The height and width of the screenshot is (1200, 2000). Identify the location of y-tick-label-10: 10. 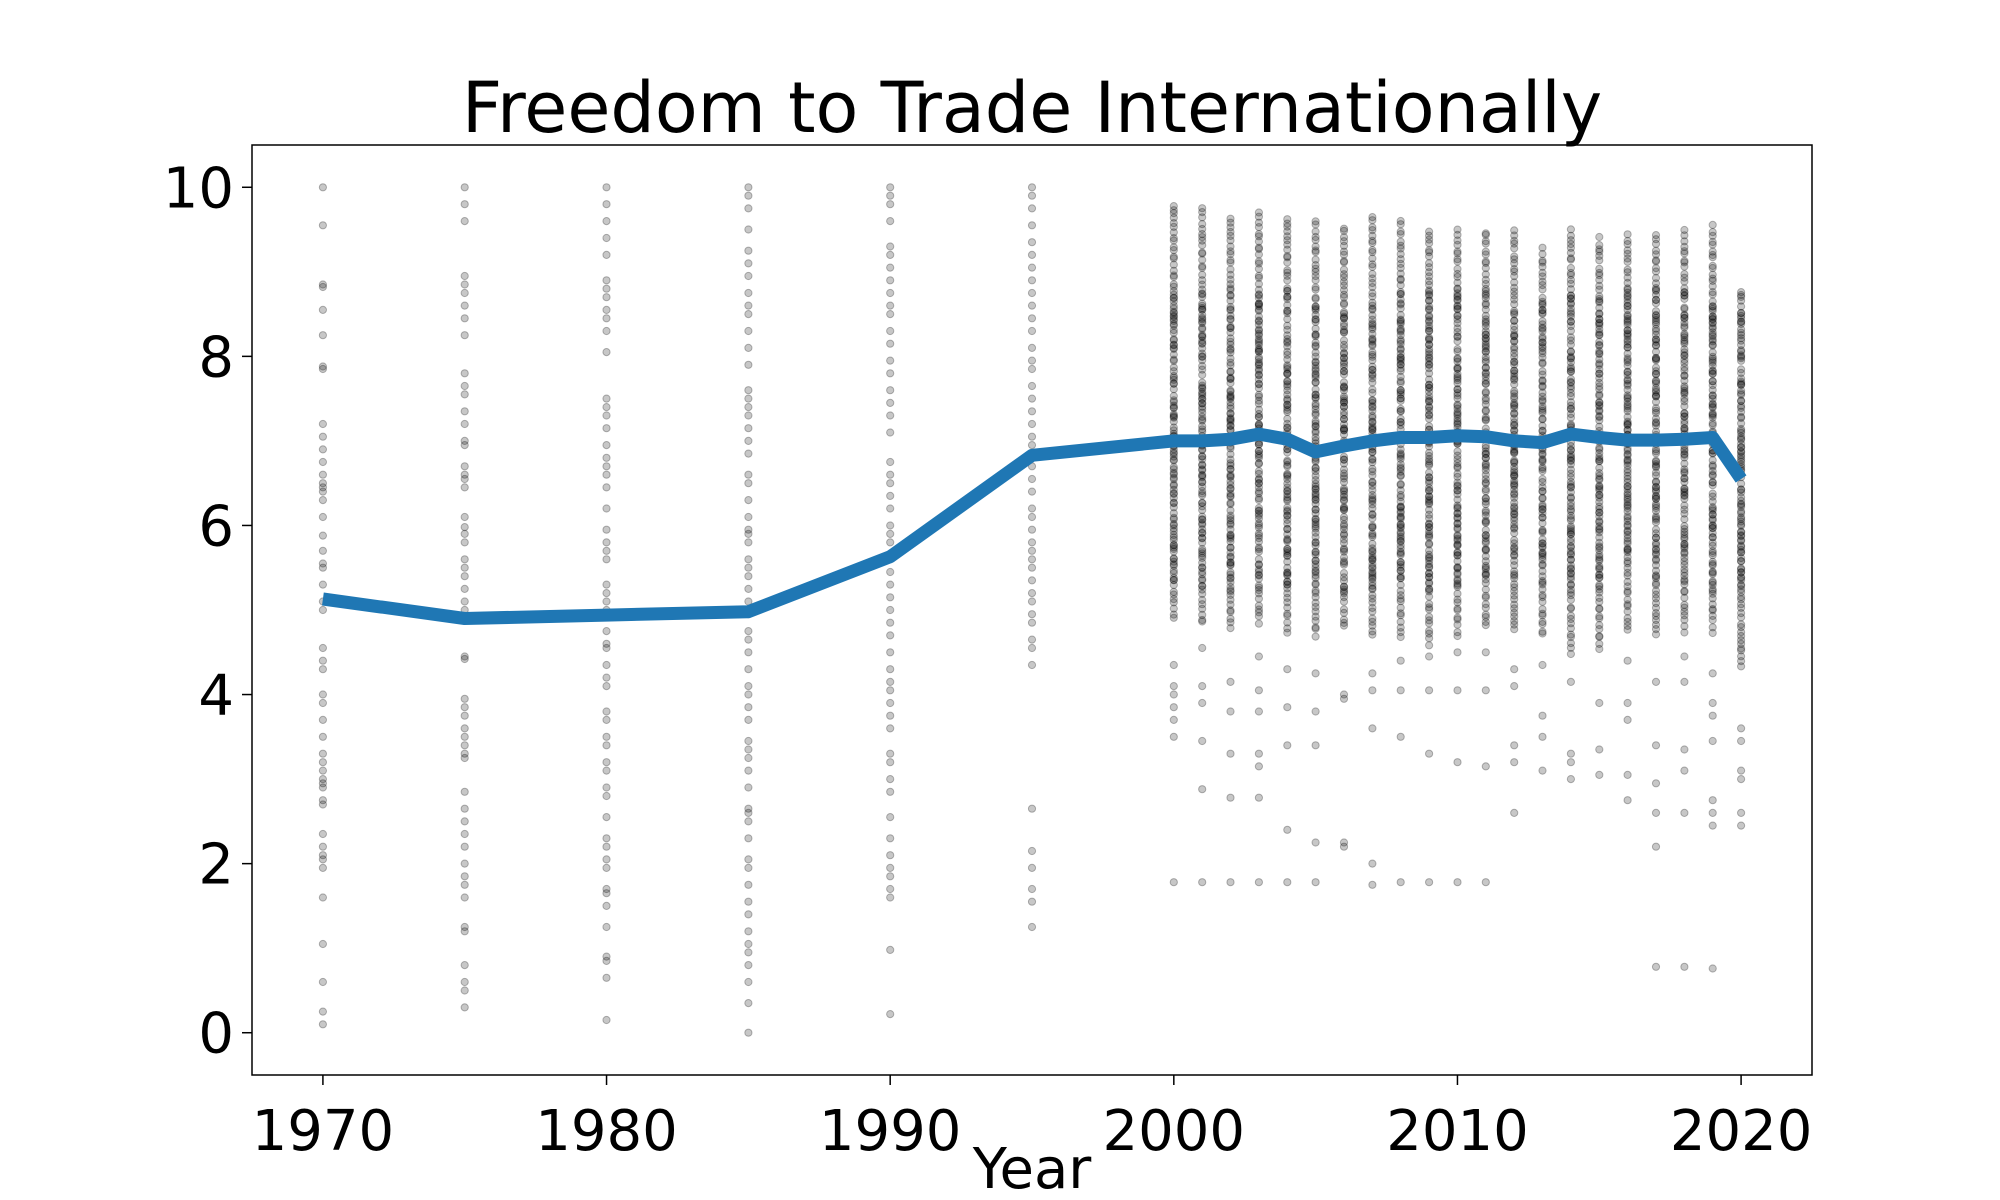
(198, 188).